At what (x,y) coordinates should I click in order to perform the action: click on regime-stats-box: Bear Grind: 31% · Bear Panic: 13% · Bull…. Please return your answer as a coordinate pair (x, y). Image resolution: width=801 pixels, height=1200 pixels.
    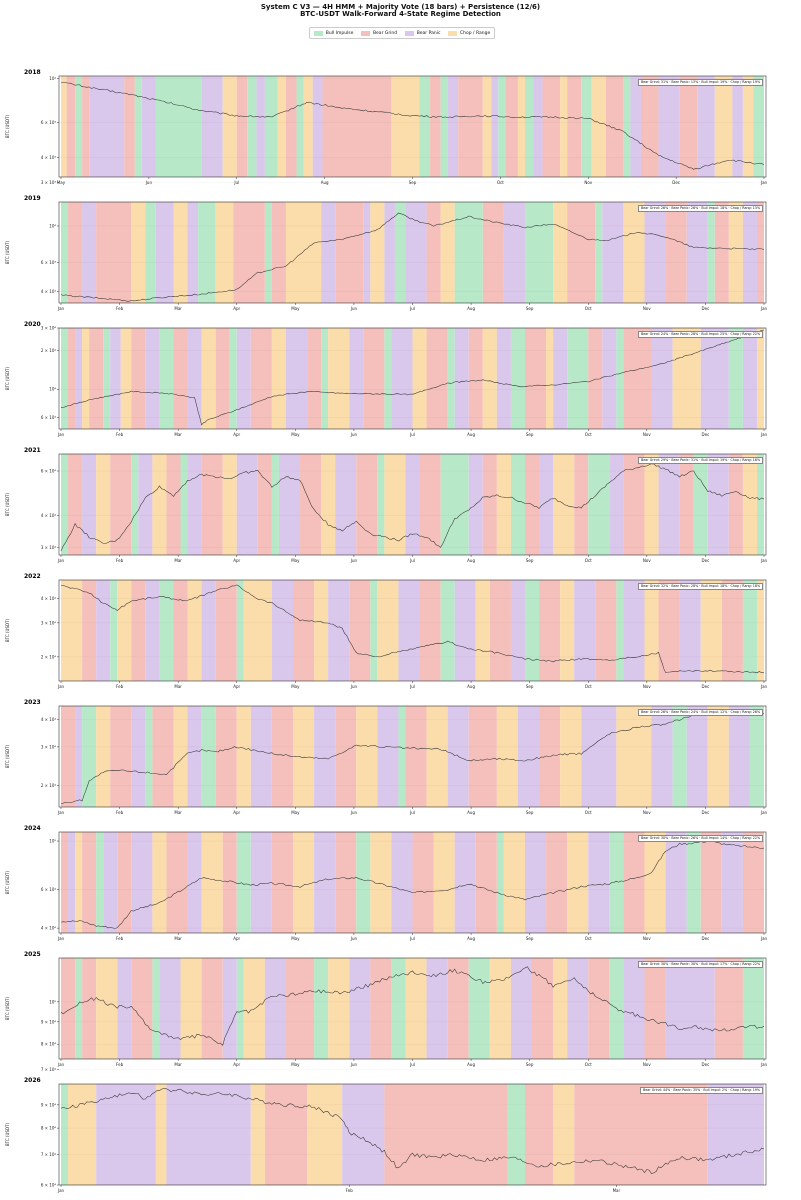
    Looking at the image, I should click on (701, 82).